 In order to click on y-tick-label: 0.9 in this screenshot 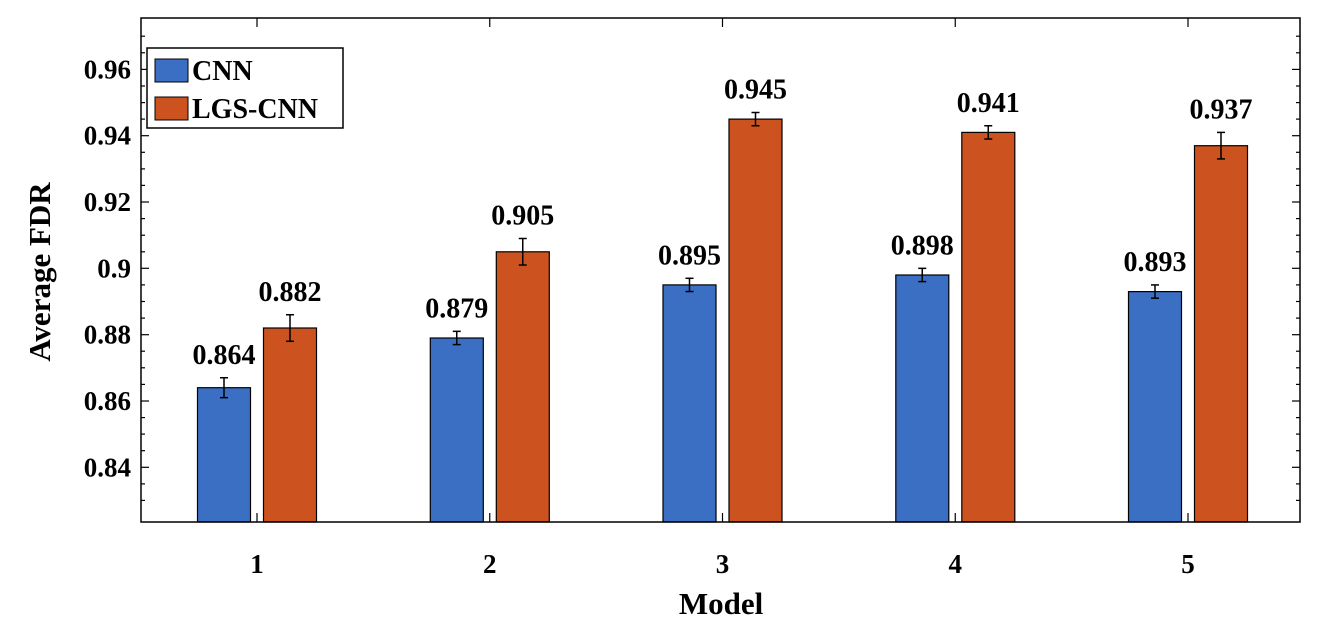, I will do `click(114, 268)`.